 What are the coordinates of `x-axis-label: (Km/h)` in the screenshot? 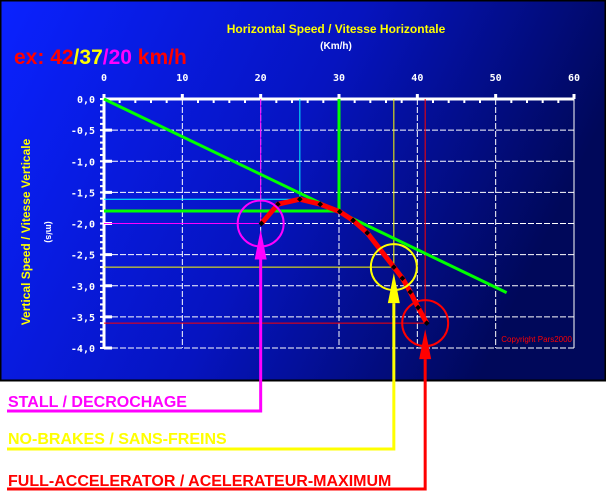 It's located at (336, 46).